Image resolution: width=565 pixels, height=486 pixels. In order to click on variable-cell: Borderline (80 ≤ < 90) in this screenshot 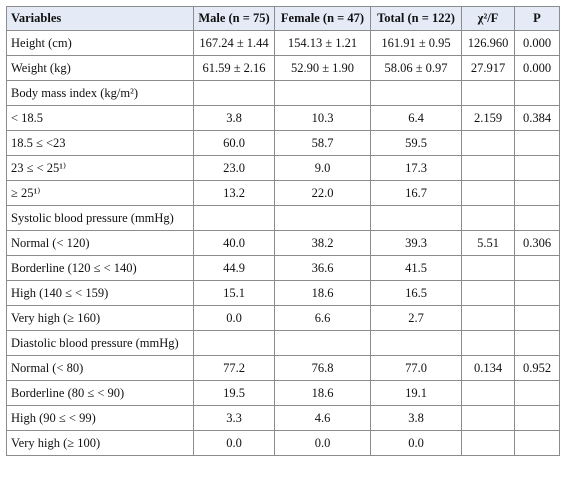, I will do `click(100, 393)`.